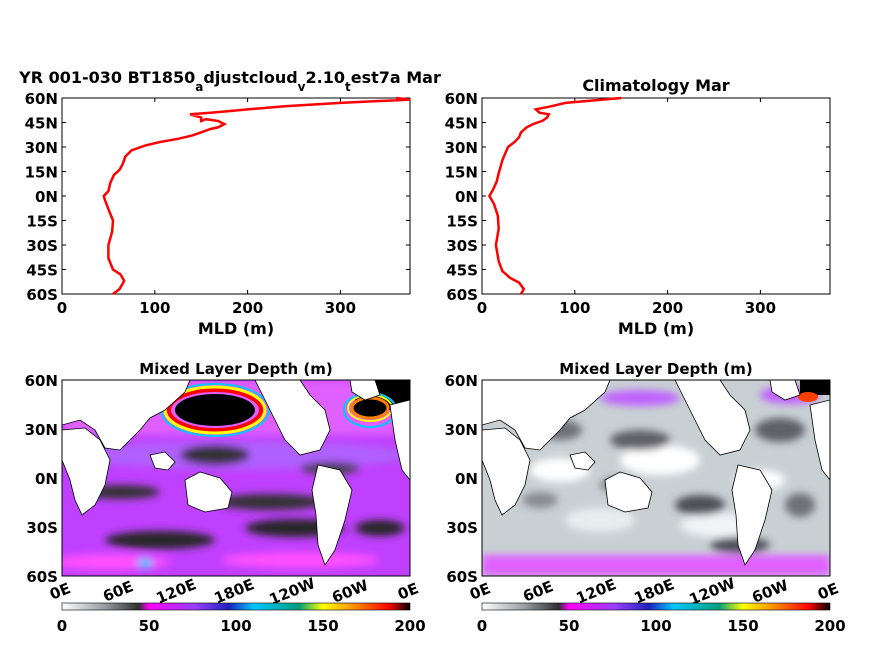 This screenshot has width=875, height=656. I want to click on panel4-land, so click(656, 473).